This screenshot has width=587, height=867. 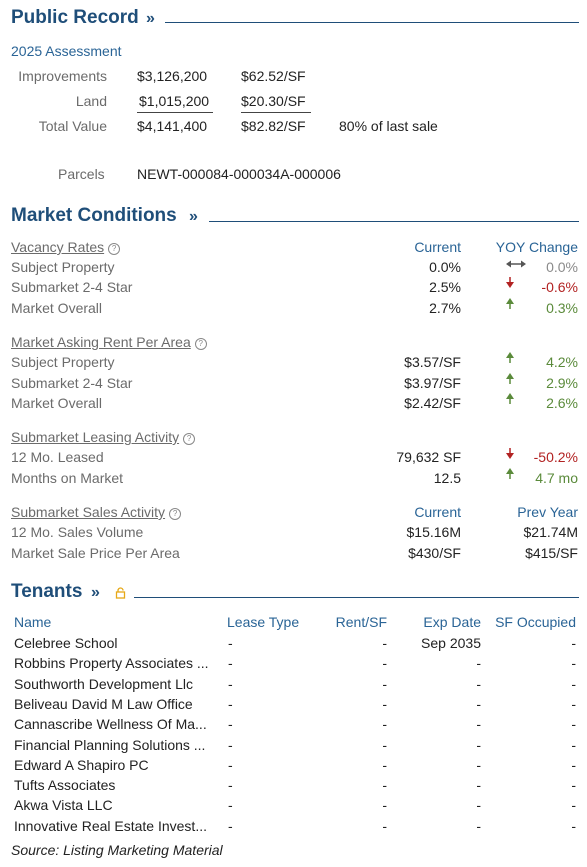 What do you see at coordinates (263, 622) in the screenshot?
I see `col-header-lease-type: Lease Type` at bounding box center [263, 622].